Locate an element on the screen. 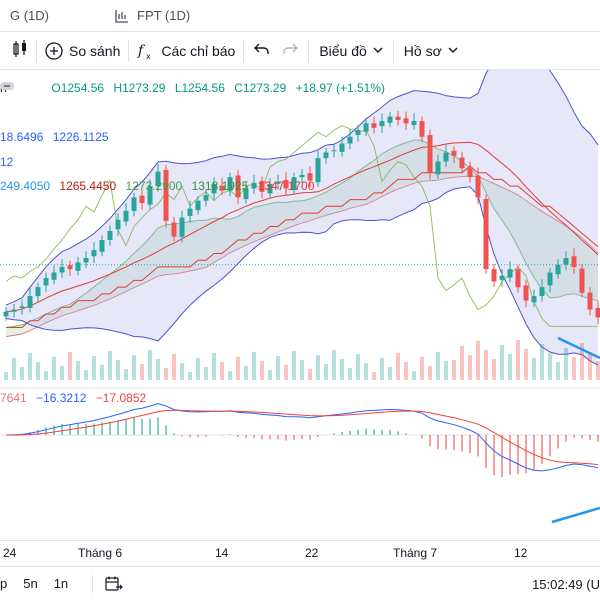  redo-button is located at coordinates (292, 51).